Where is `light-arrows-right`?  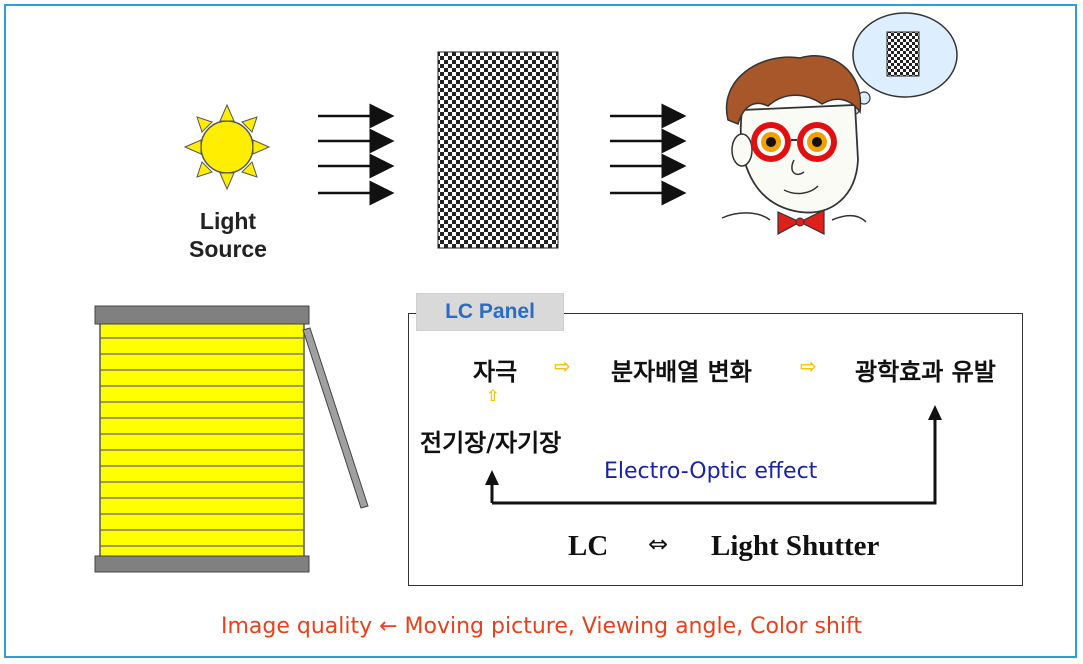 light-arrows-right is located at coordinates (648, 154).